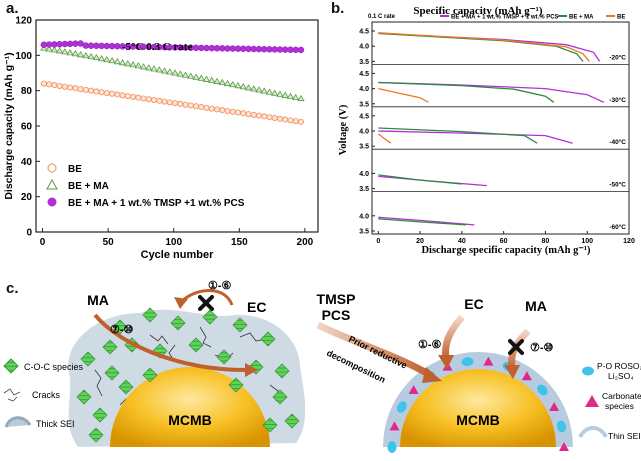  What do you see at coordinates (177, 255) in the screenshot?
I see `chart-a-xlabel: Cycle number` at bounding box center [177, 255].